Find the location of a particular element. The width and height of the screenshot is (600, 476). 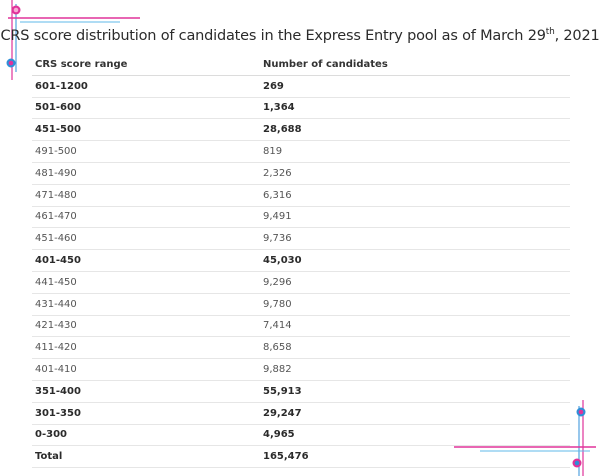

table-row: 441-450 9,296 is located at coordinates (301, 282).